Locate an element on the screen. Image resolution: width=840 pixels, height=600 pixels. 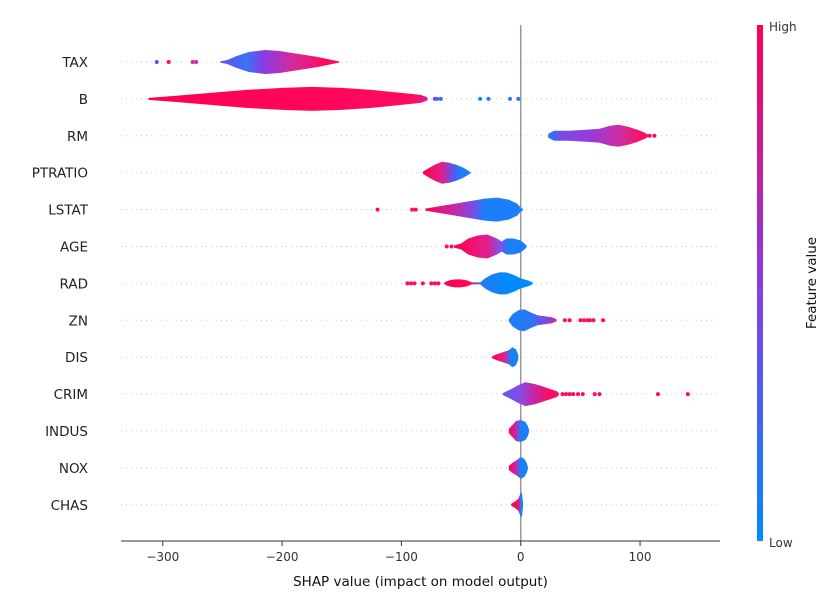
feature-label: CRIM is located at coordinates (71, 395).